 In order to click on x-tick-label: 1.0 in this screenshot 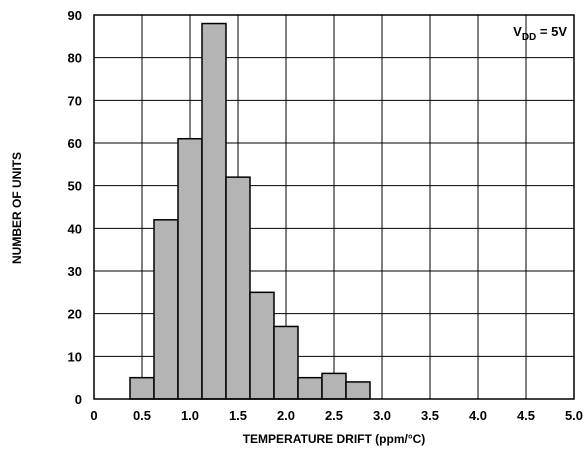, I will do `click(190, 415)`.